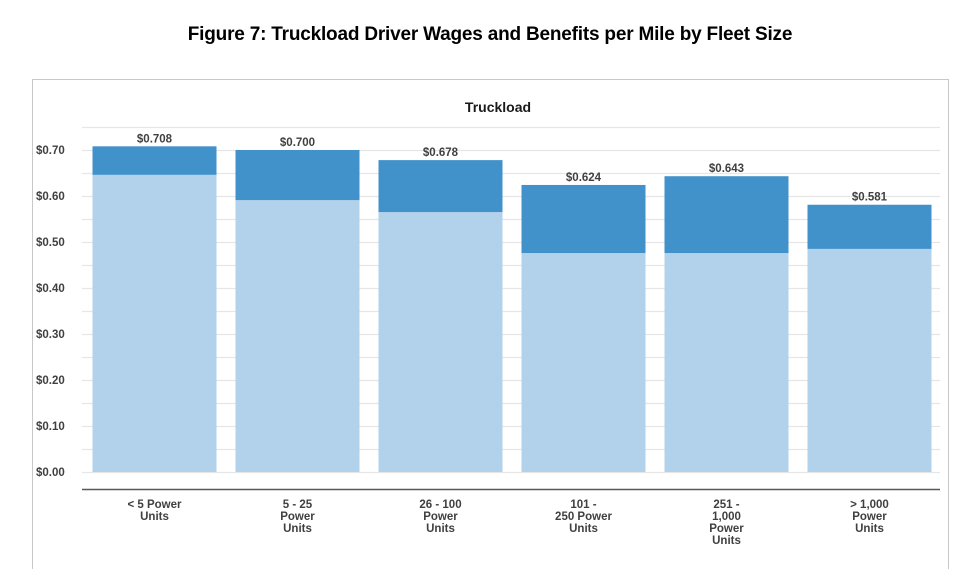 This screenshot has width=980, height=569. What do you see at coordinates (298, 505) in the screenshot?
I see `x-tick-label: 5 - 25` at bounding box center [298, 505].